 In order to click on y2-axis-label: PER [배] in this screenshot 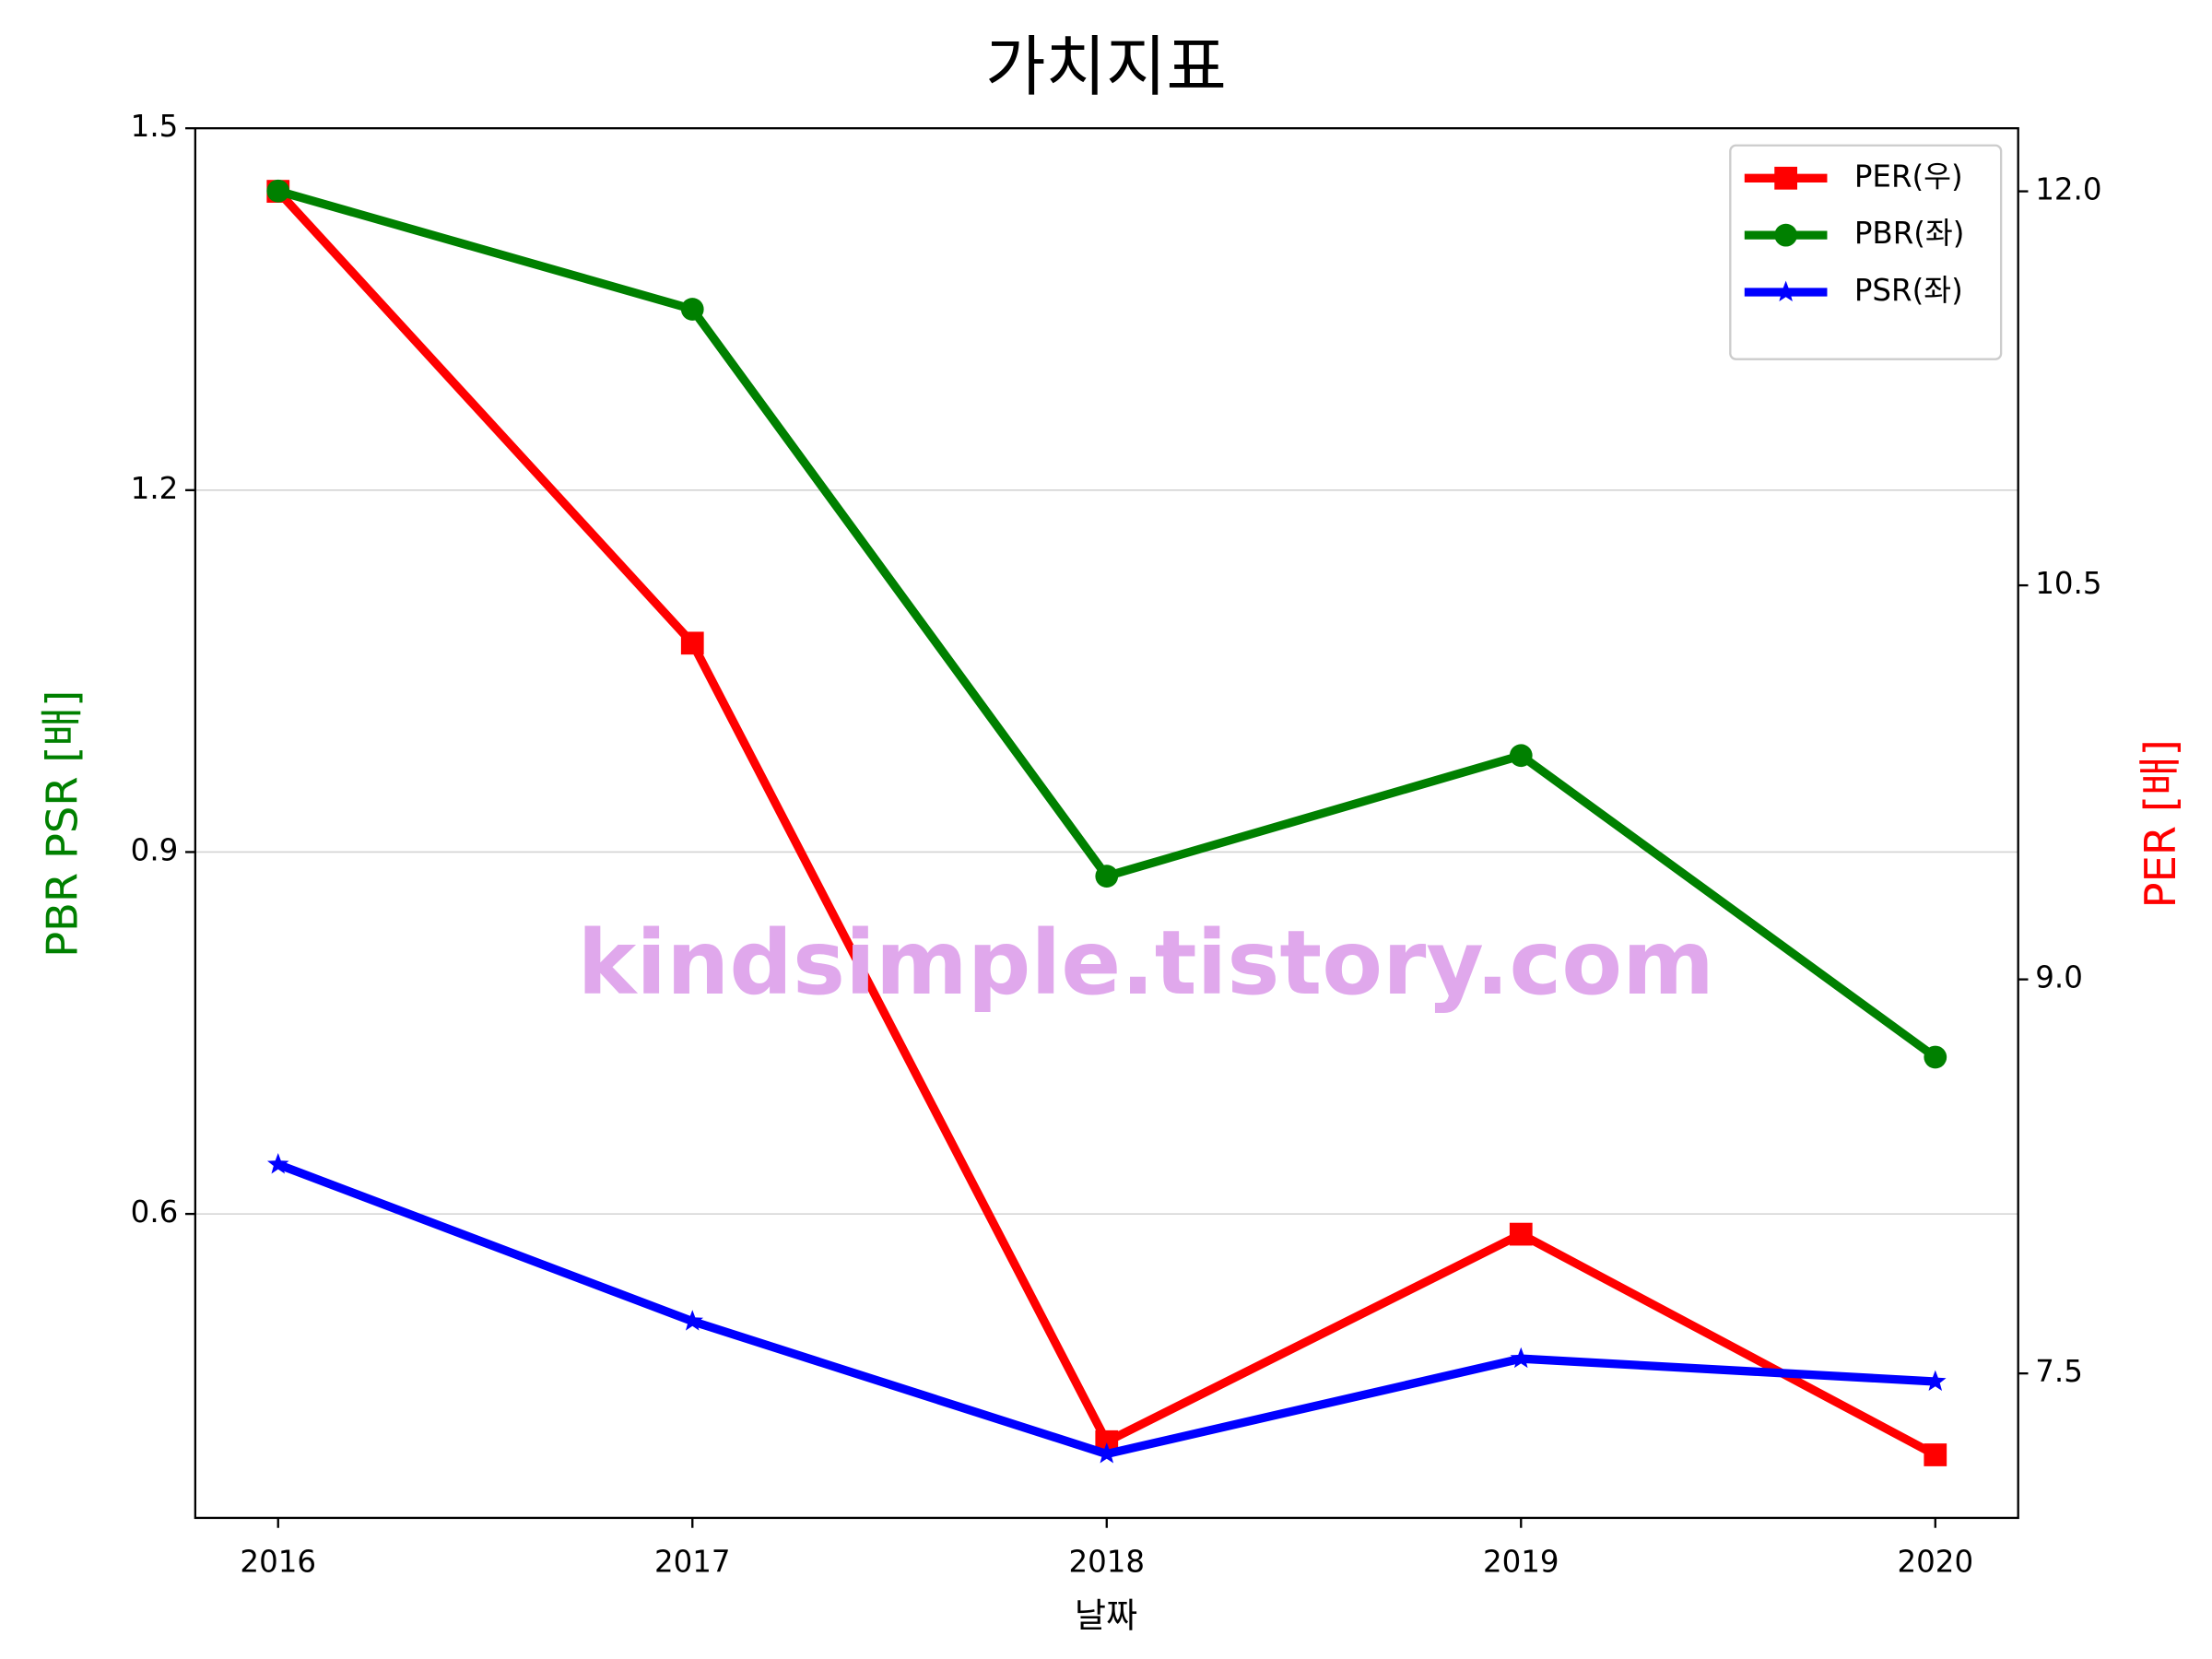, I will do `click(2160, 823)`.